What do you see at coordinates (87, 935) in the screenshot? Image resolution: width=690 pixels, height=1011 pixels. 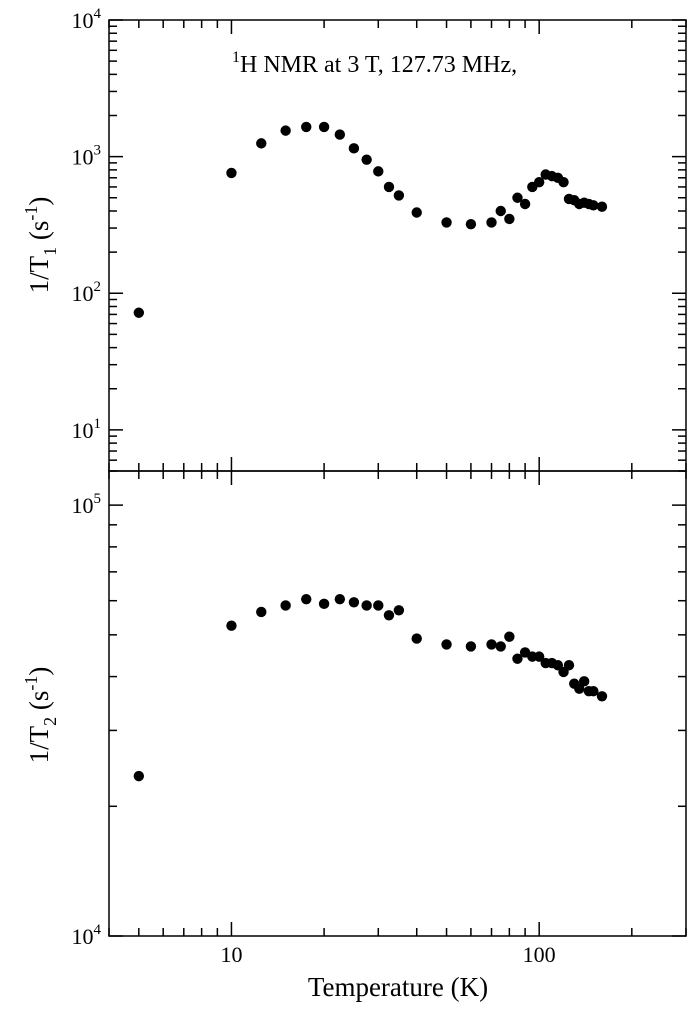 I see `bottom-y-tick-label: 10⁴` at bounding box center [87, 935].